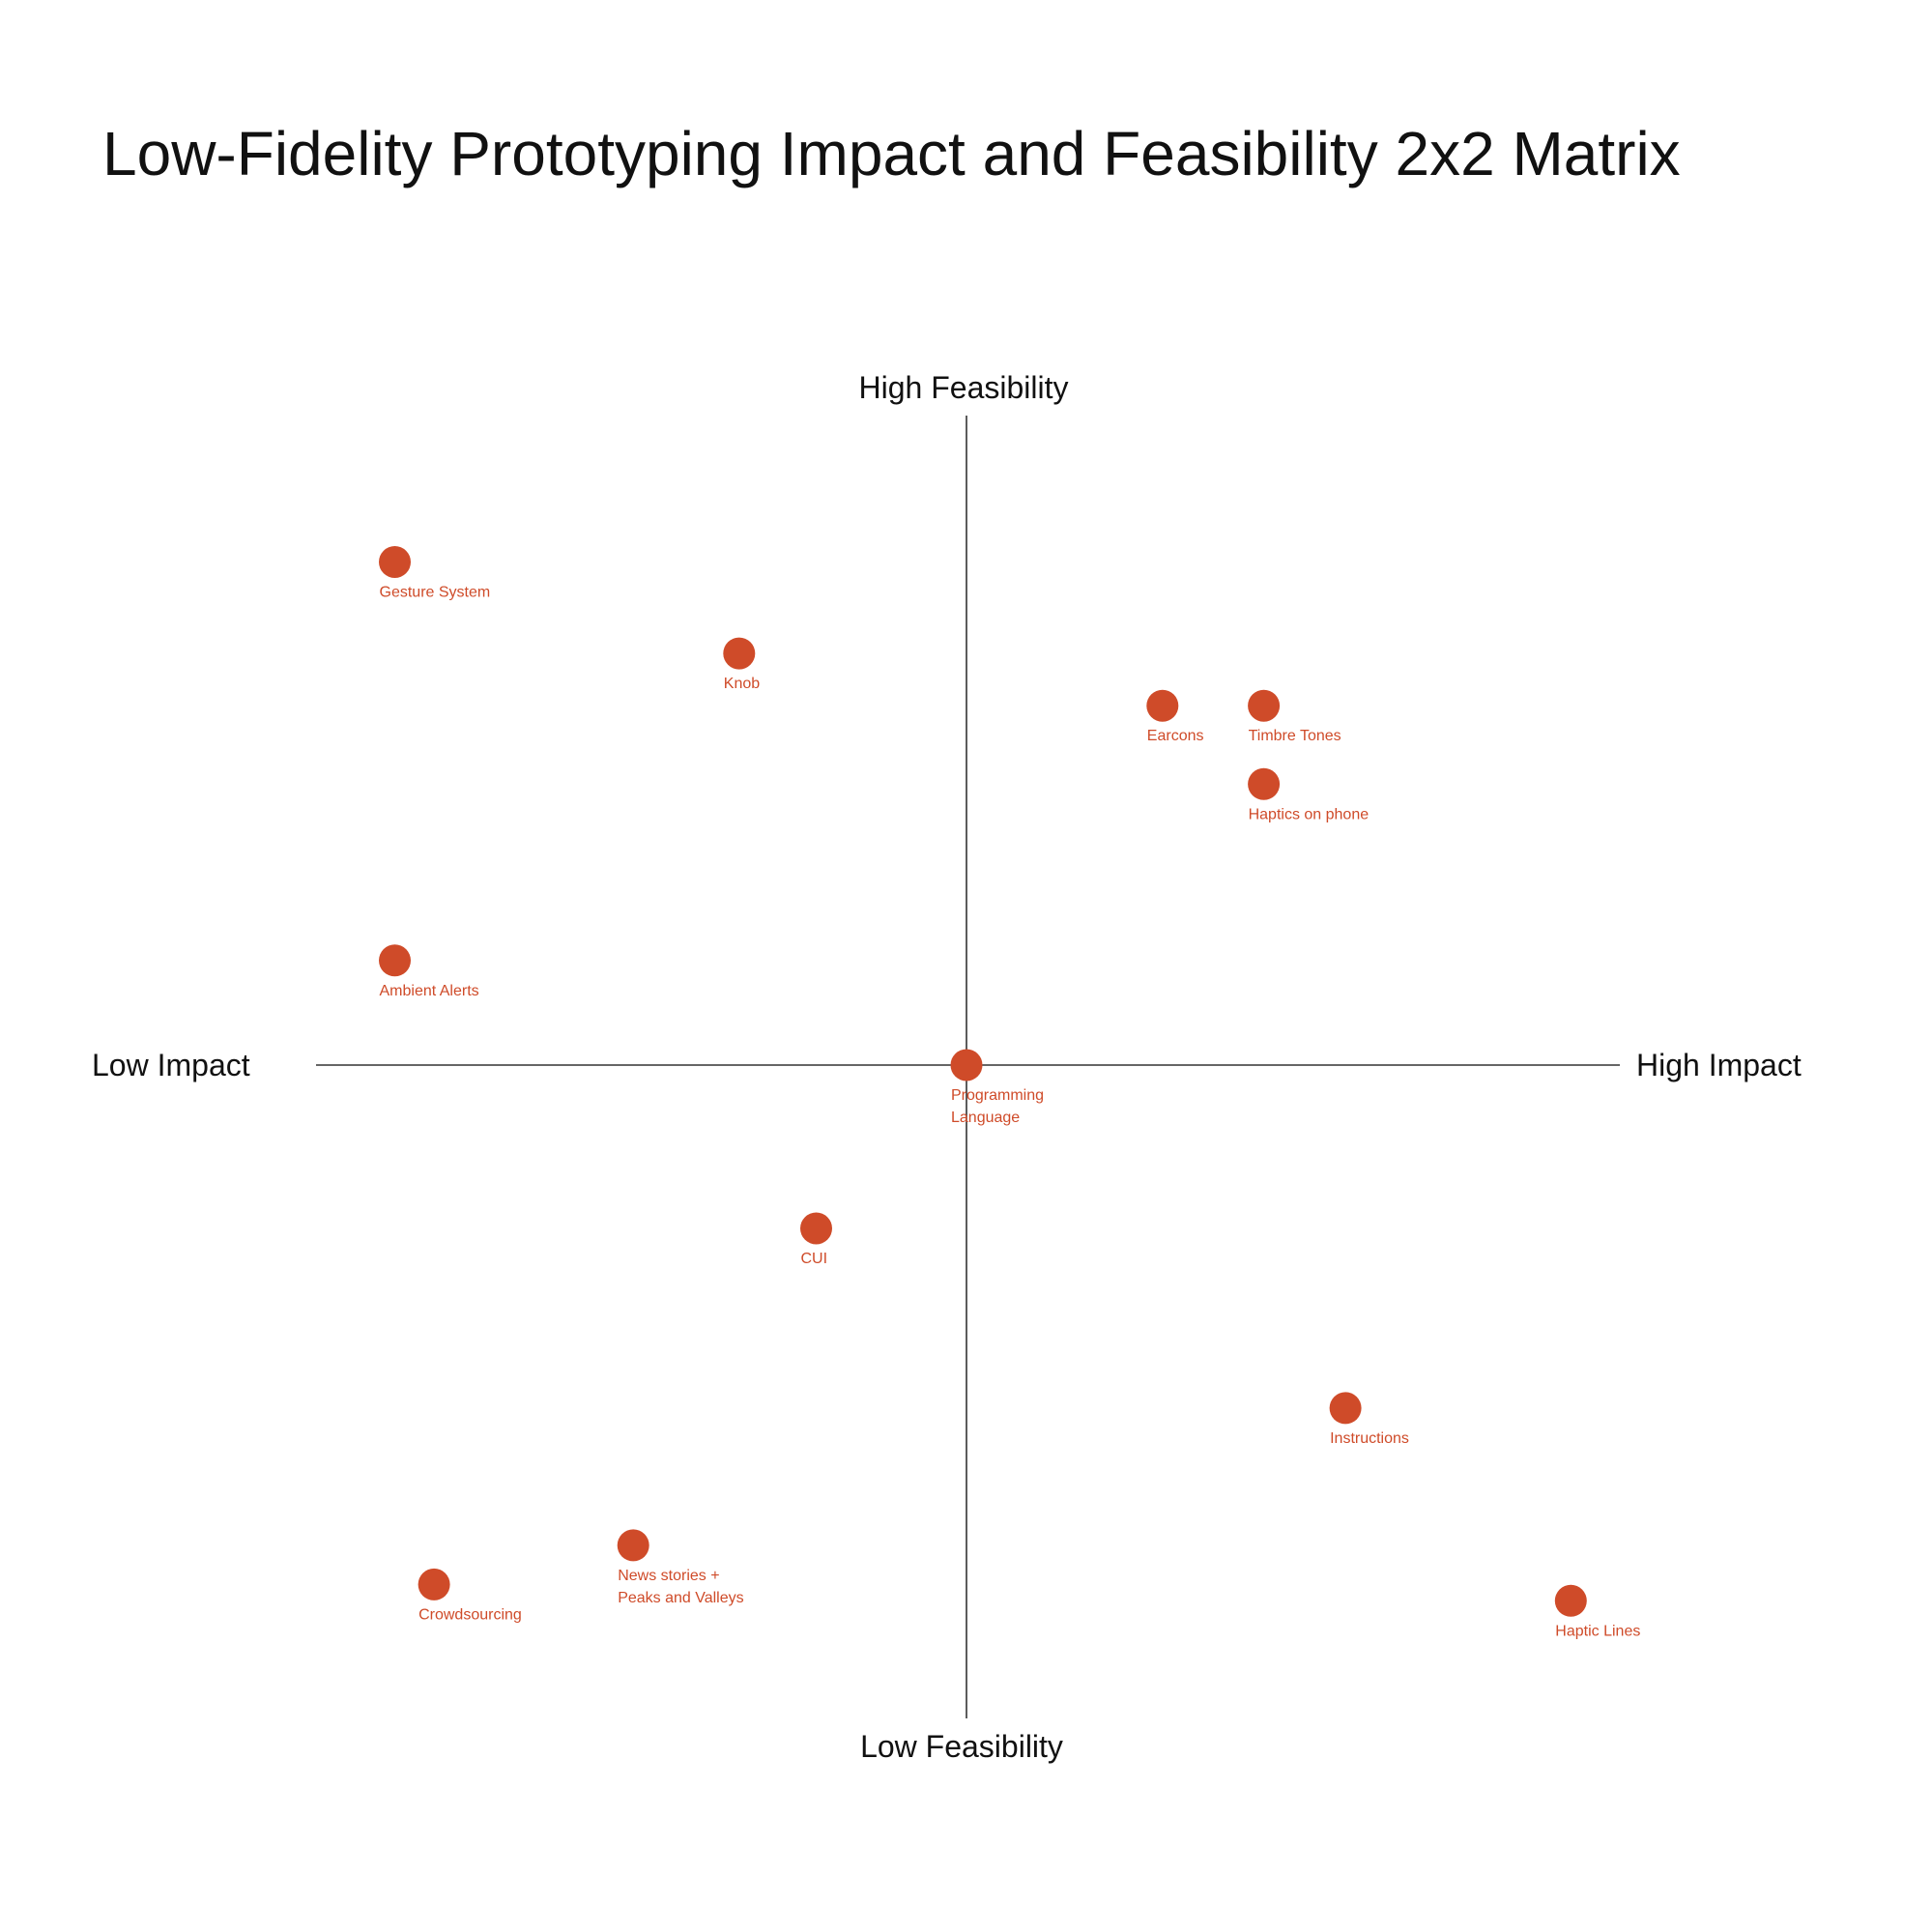 The height and width of the screenshot is (1932, 1932). I want to click on data-point-label-line: Timbre Tones, so click(1295, 736).